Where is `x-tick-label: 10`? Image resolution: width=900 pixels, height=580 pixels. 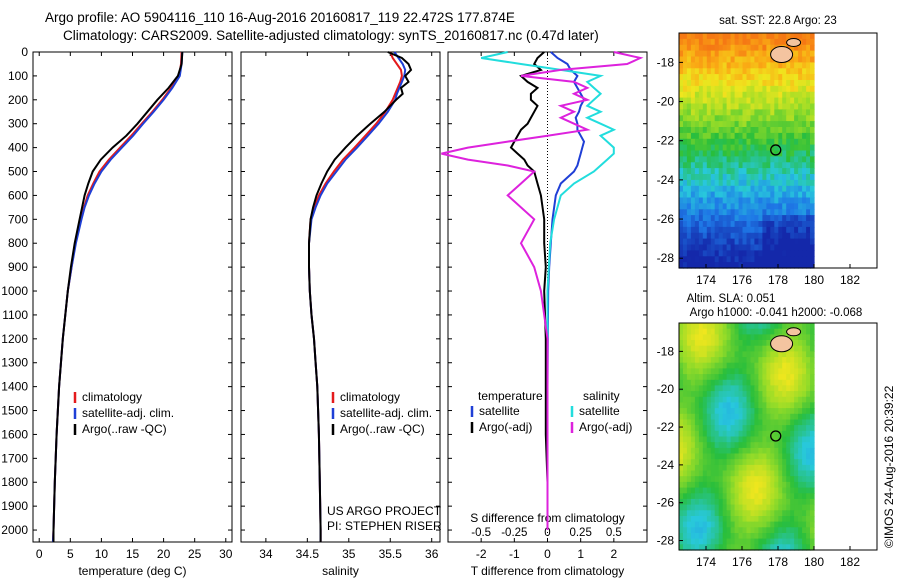
x-tick-label: 10 is located at coordinates (102, 554).